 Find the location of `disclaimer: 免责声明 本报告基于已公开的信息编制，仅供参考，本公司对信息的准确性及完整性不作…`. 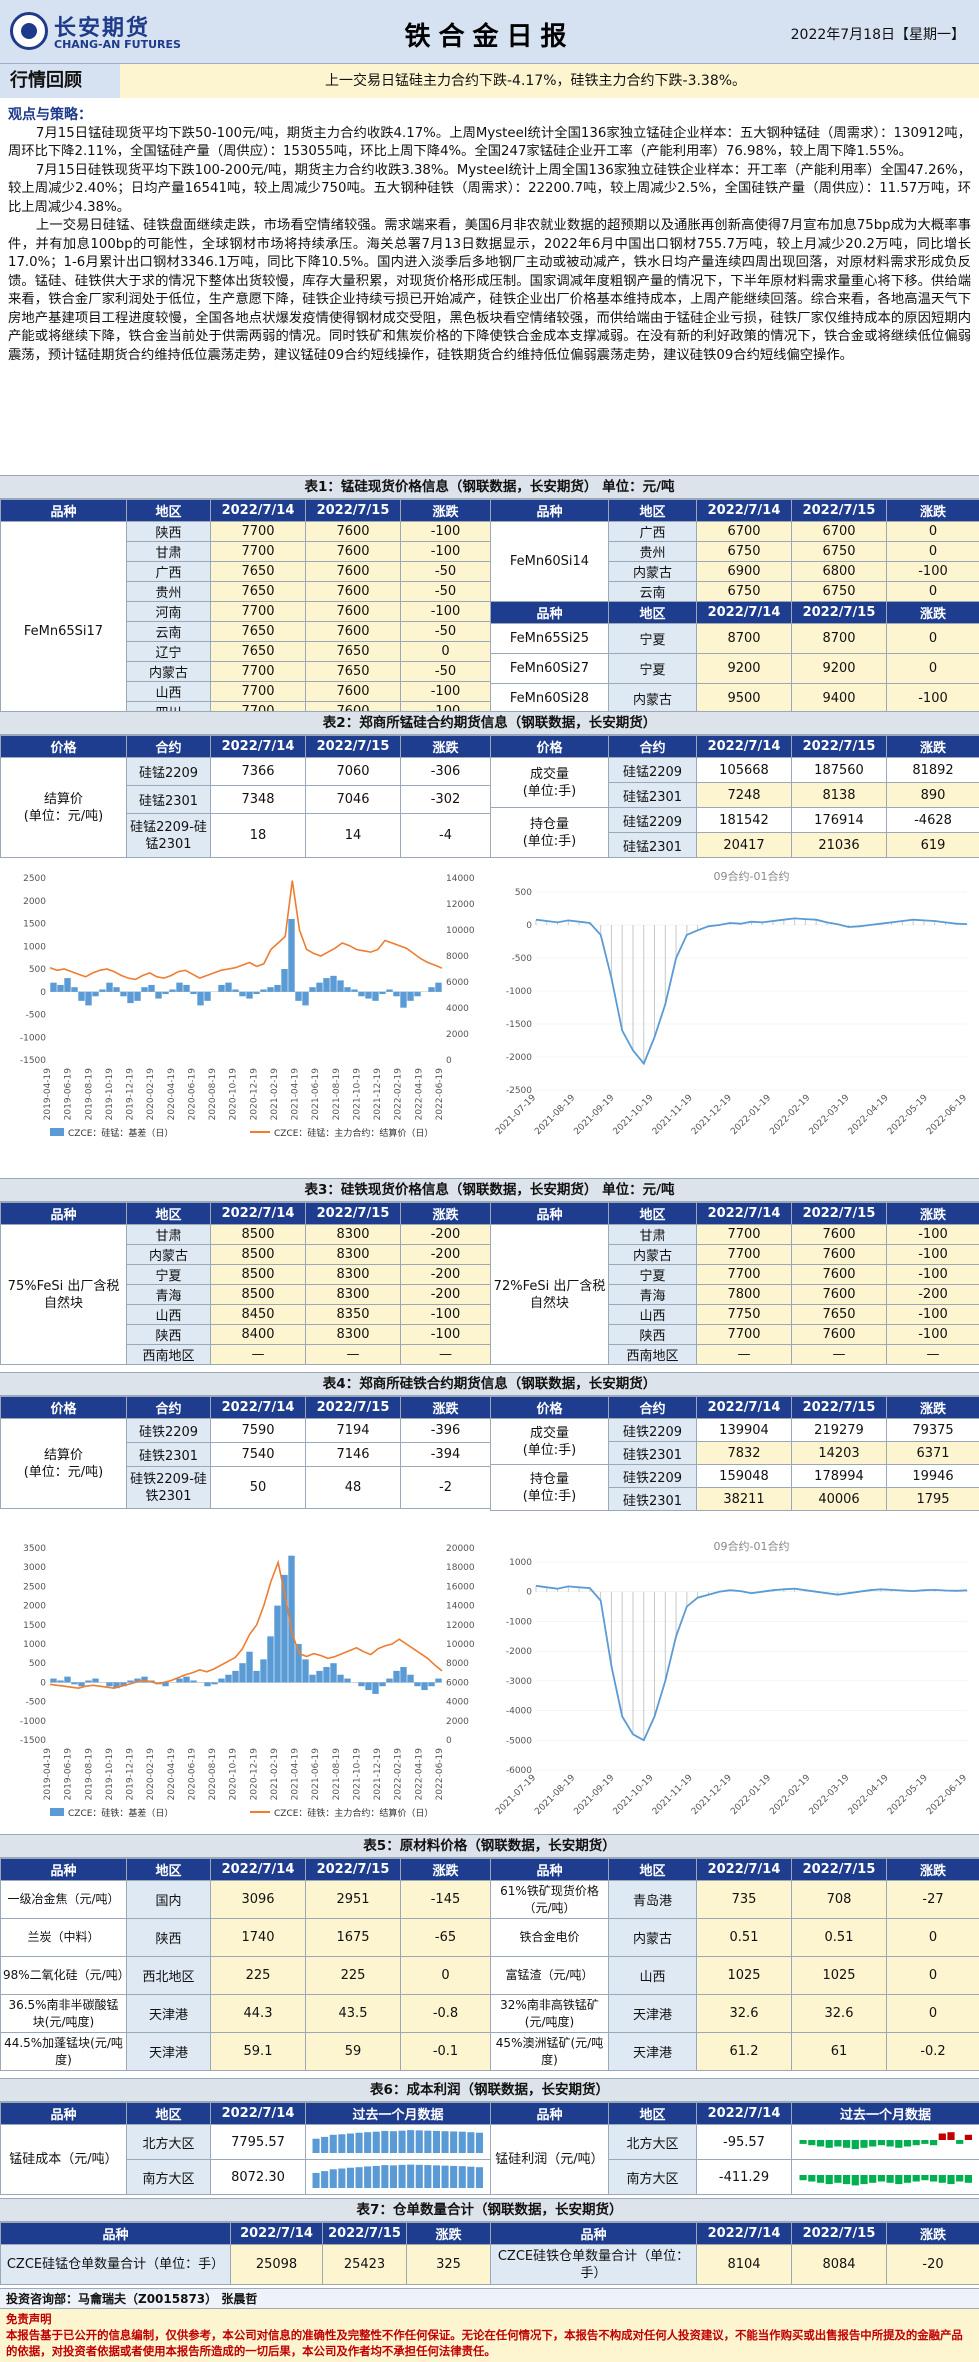

disclaimer: 免责声明 本报告基于已公开的信息编制，仅供参考，本公司对信息的准确性及完整性不作… is located at coordinates (489, 2335).